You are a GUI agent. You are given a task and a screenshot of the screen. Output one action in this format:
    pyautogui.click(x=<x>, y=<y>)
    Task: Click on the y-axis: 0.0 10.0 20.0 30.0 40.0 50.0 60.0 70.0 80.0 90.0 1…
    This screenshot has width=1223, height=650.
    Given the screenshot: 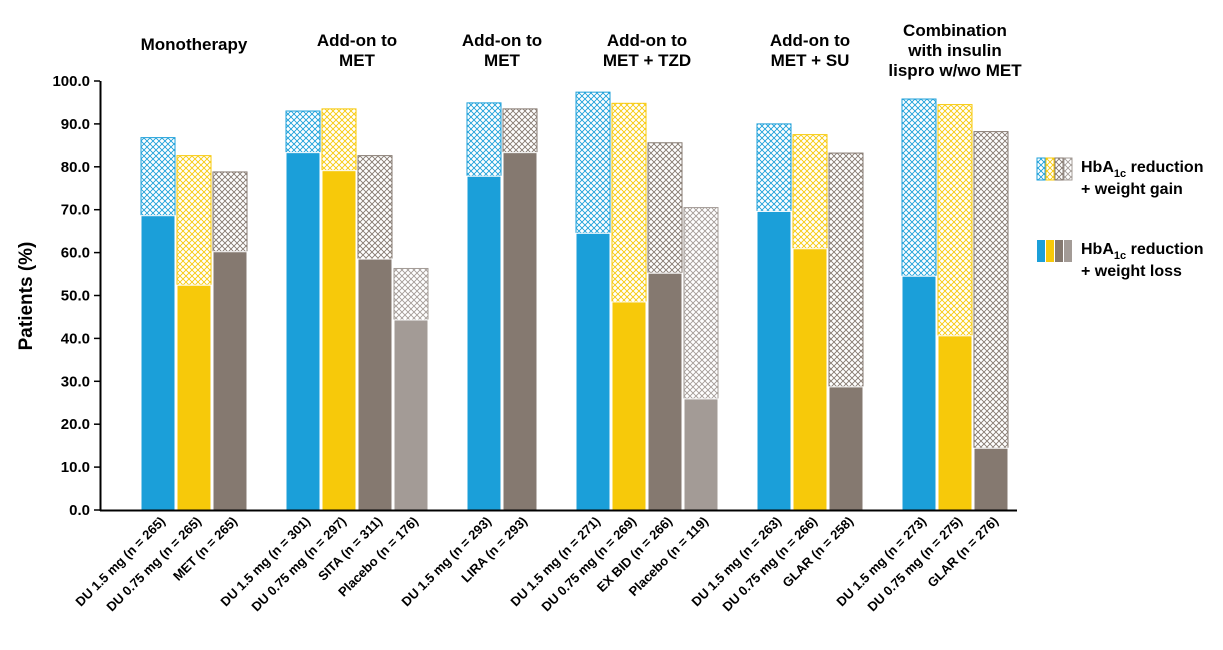 What is the action you would take?
    pyautogui.click(x=76, y=296)
    